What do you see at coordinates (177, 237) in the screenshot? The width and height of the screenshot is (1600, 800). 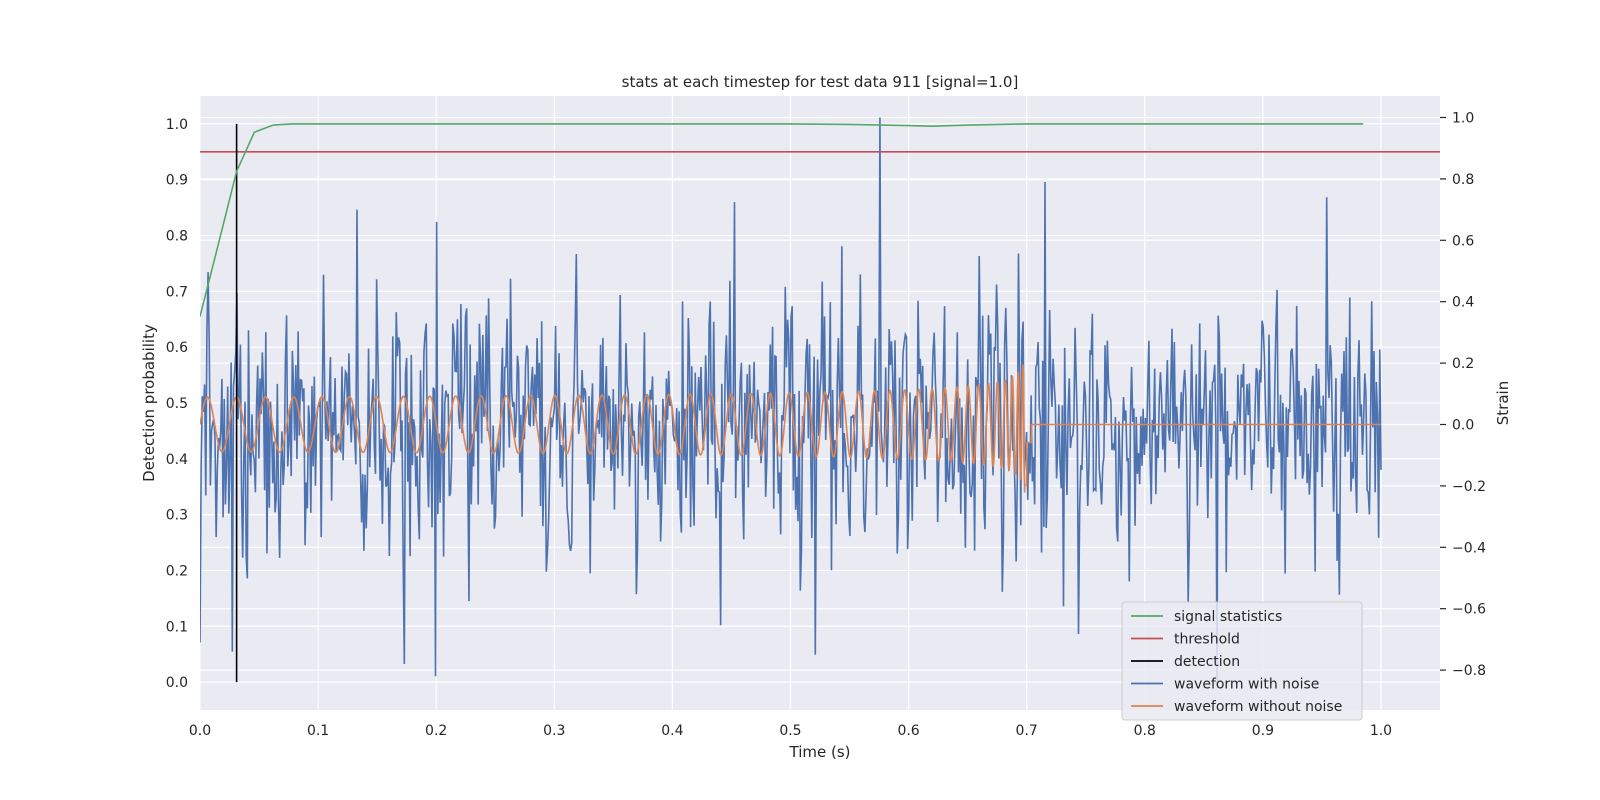 I see `y-left-tick-label: 0.8` at bounding box center [177, 237].